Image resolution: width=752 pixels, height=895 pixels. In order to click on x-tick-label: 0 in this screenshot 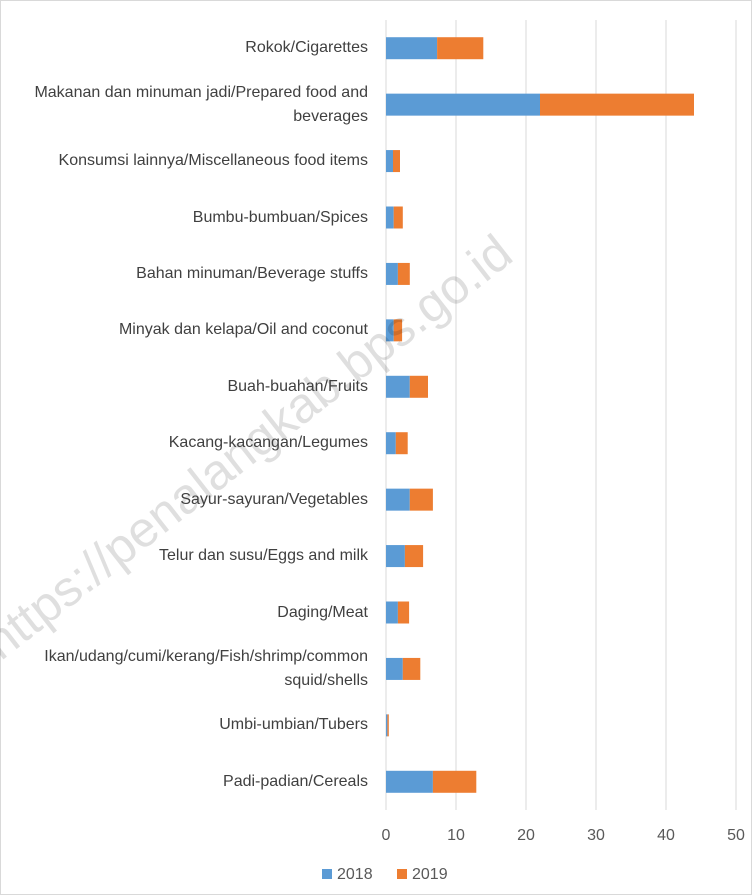, I will do `click(386, 835)`.